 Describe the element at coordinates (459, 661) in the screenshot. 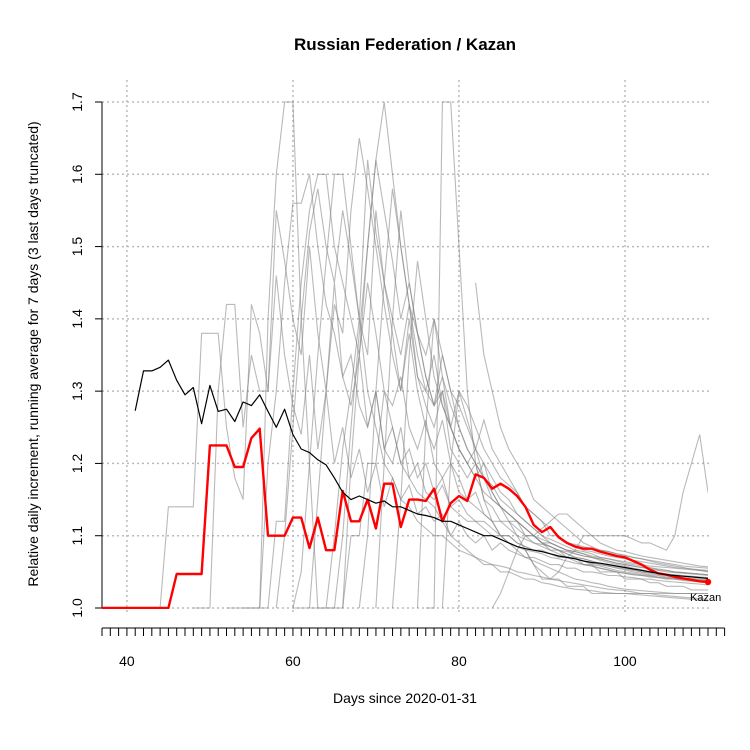

I see `x-tick-label: 80` at that location.